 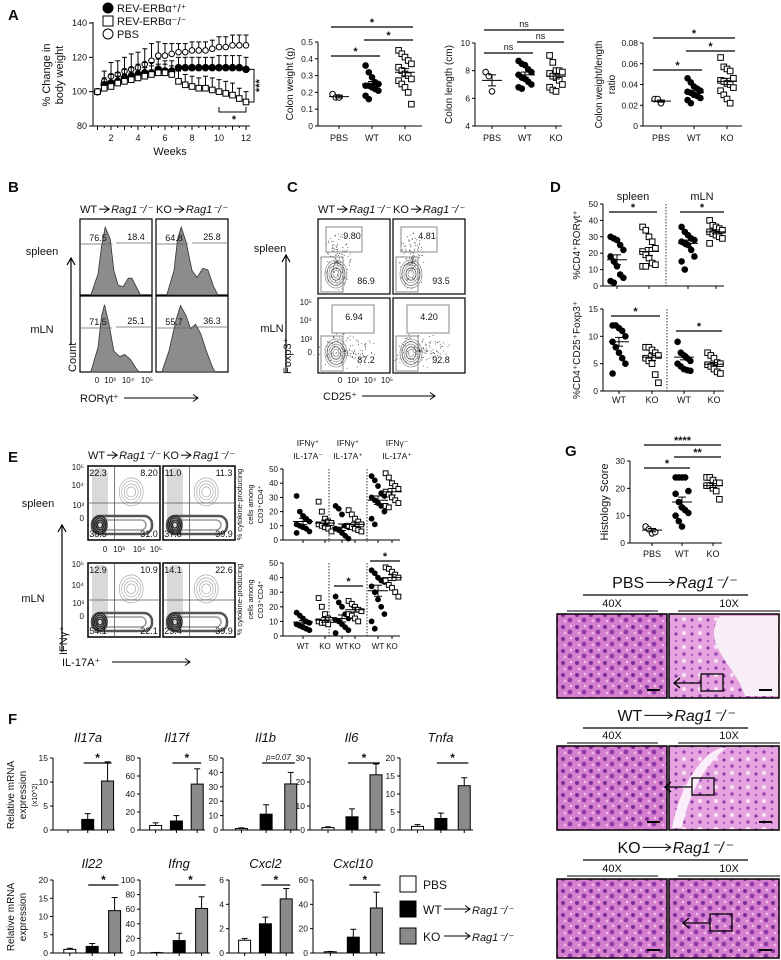 What do you see at coordinates (428, 319) in the screenshot?
I see `gate-box` at bounding box center [428, 319].